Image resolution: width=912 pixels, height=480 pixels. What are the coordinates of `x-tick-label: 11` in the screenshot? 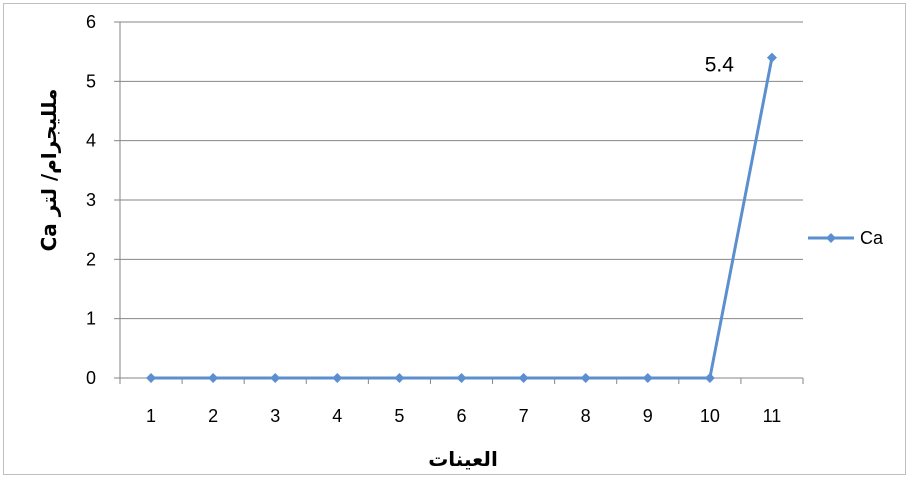 It's located at (772, 416).